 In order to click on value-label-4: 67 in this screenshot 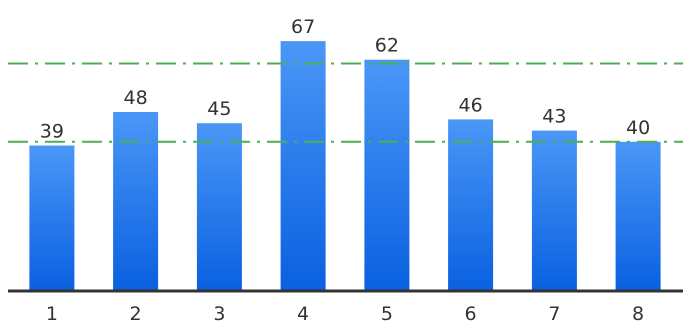, I will do `click(303, 27)`.